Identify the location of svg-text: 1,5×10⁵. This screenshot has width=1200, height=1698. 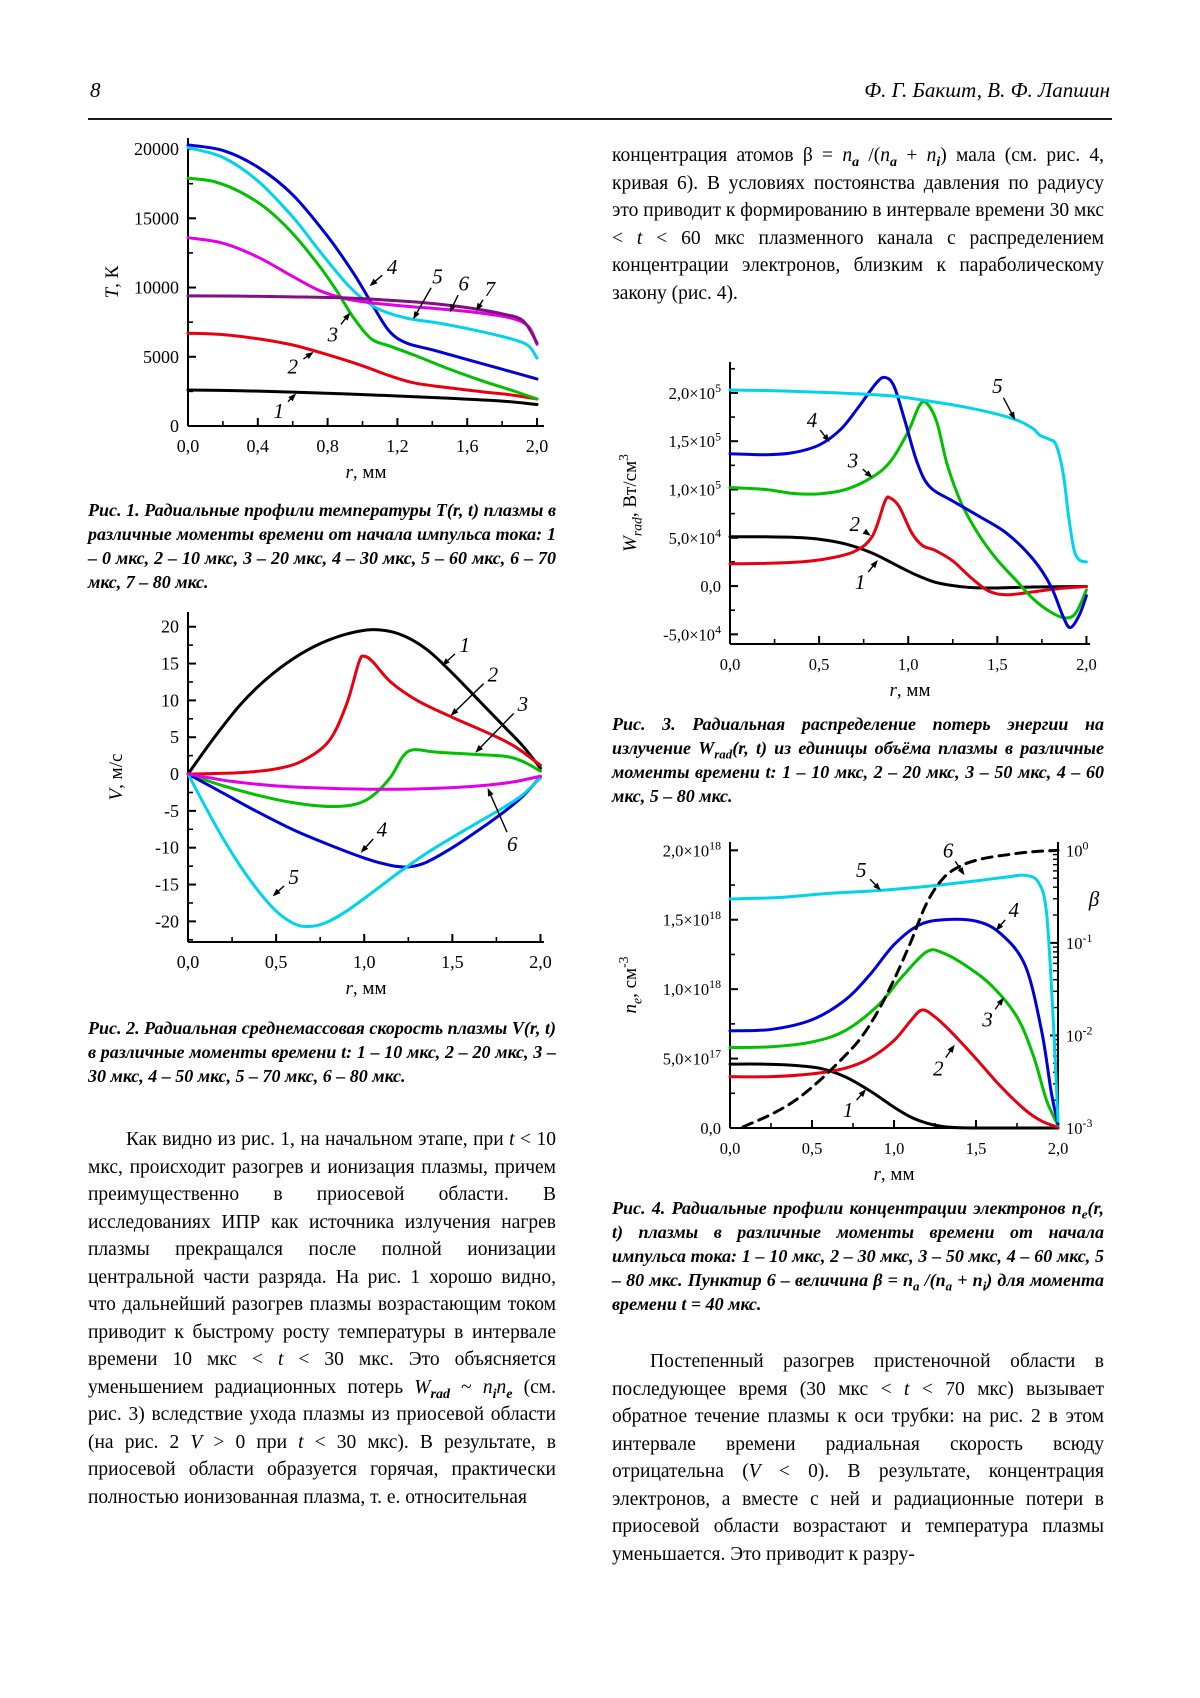
(695, 440).